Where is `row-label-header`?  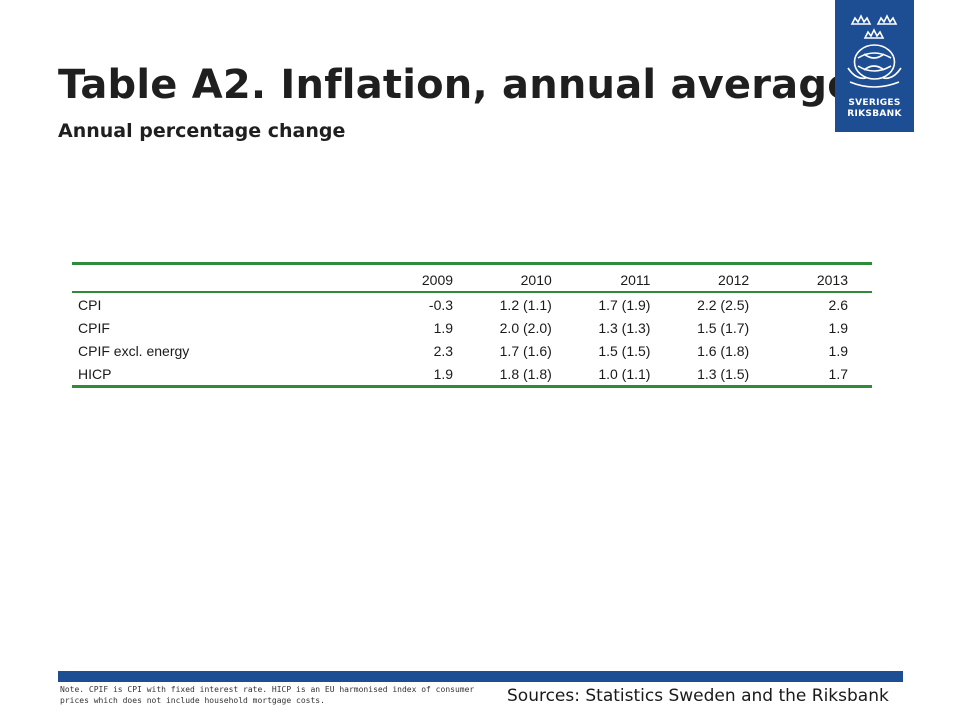 row-label-header is located at coordinates (214, 278).